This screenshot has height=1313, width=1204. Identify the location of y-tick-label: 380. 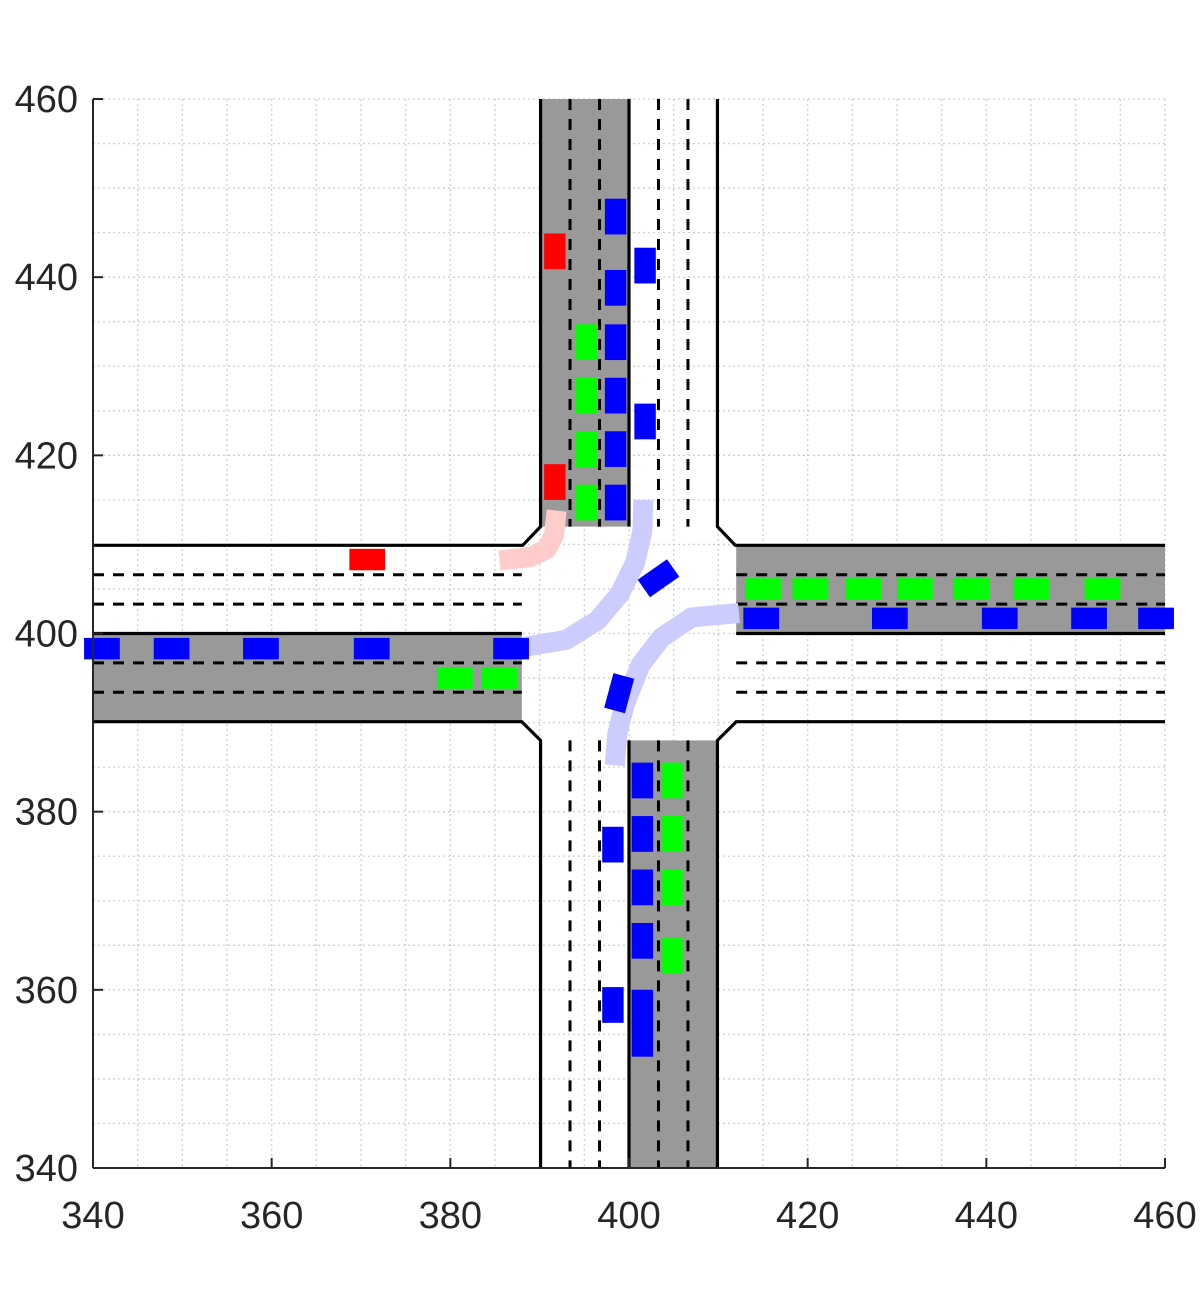
(46, 813).